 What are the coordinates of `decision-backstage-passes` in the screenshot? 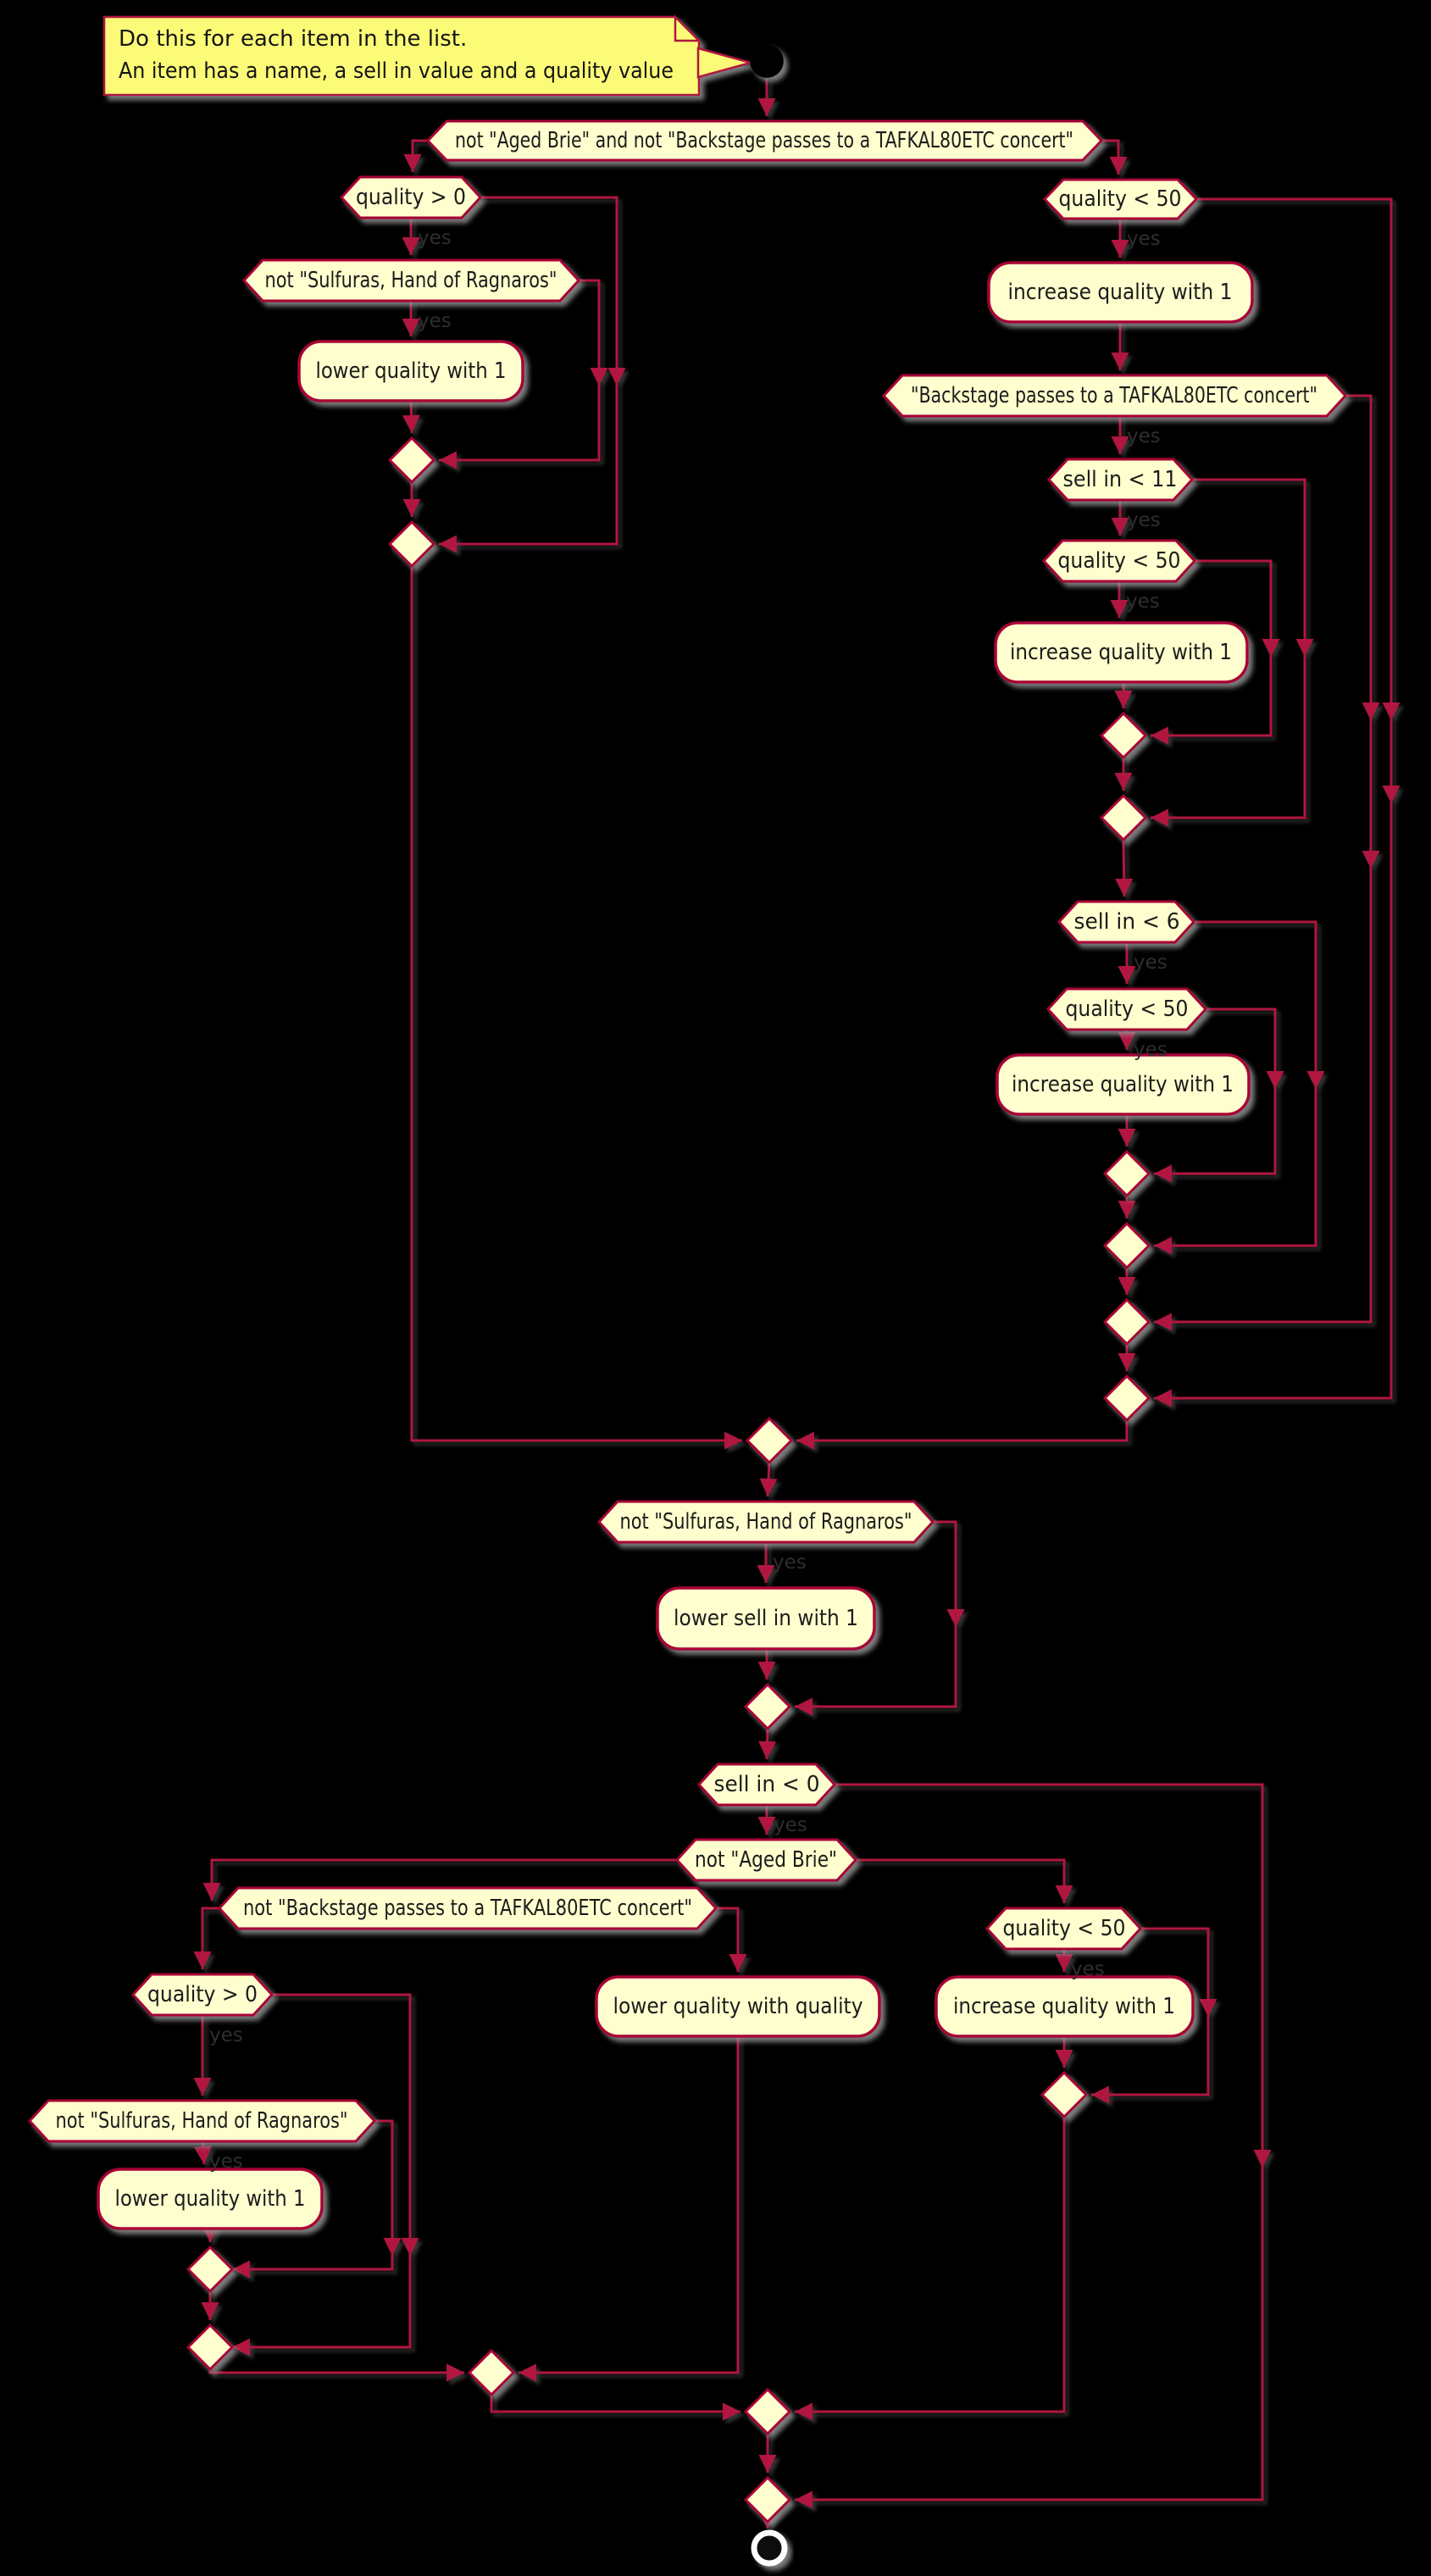 It's located at (1115, 396).